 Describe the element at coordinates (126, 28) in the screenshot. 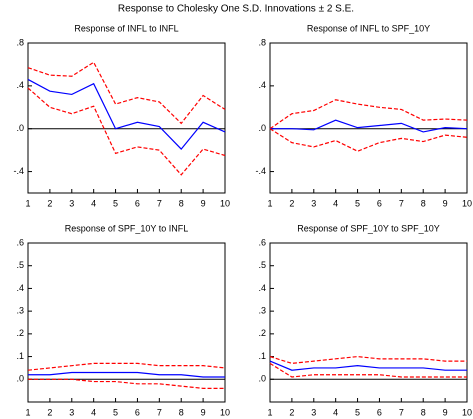

I see `panel-title: Response of INFL to INFL` at that location.